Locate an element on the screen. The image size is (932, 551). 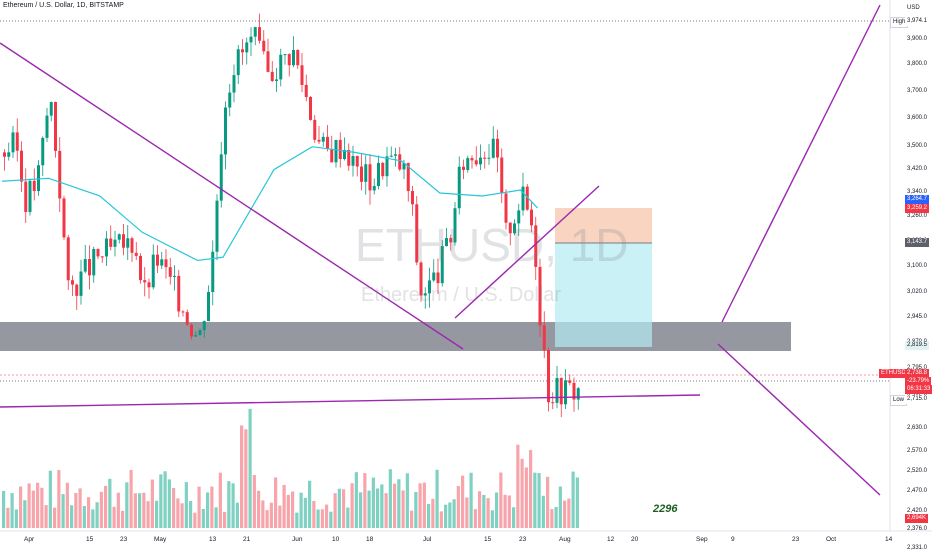
y-tick-label: 3,900.0 is located at coordinates (917, 38).